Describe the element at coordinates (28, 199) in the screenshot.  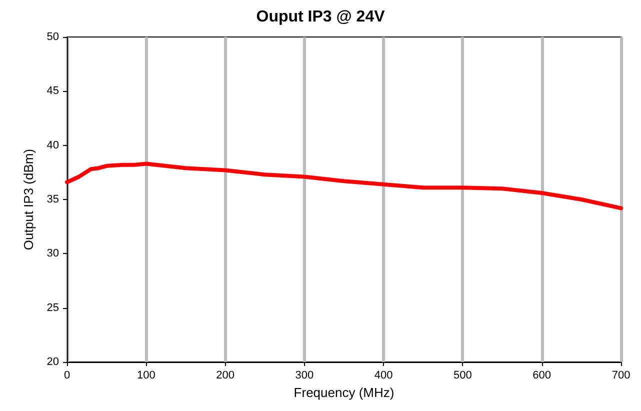
I see `y-axis-title: Output IP3 (dBm)` at that location.